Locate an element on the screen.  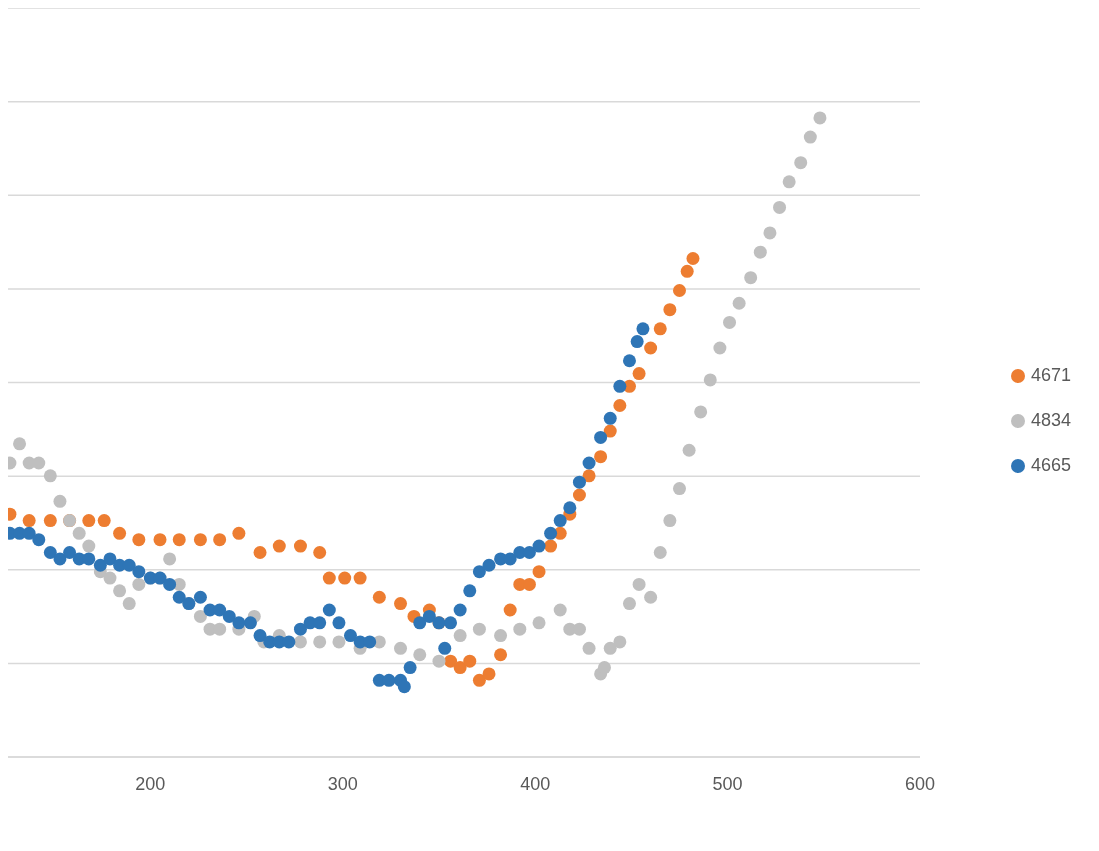
x-tick-label: 200 is located at coordinates (150, 783).